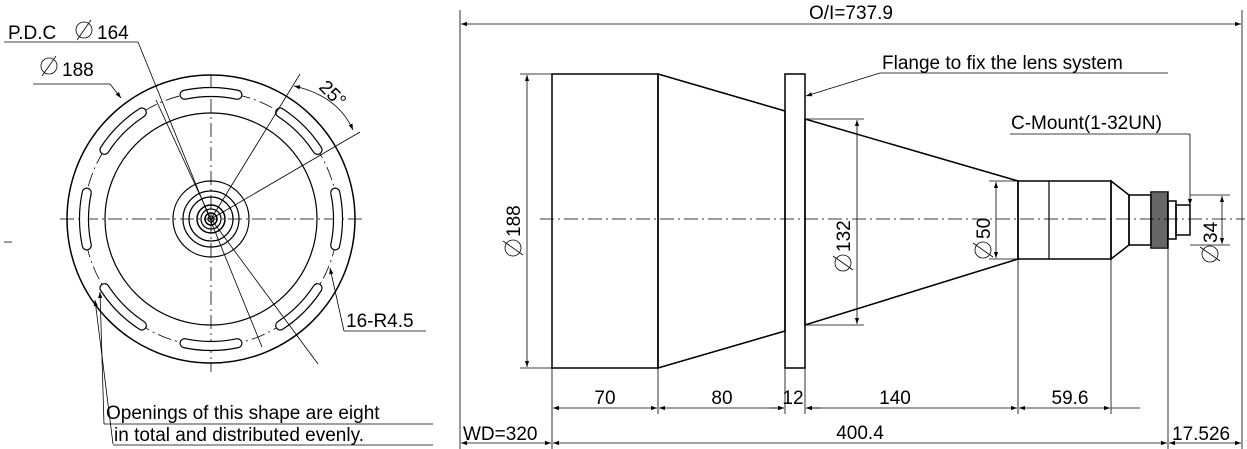 The width and height of the screenshot is (1247, 449). I want to click on dim188-value: 188, so click(514, 221).